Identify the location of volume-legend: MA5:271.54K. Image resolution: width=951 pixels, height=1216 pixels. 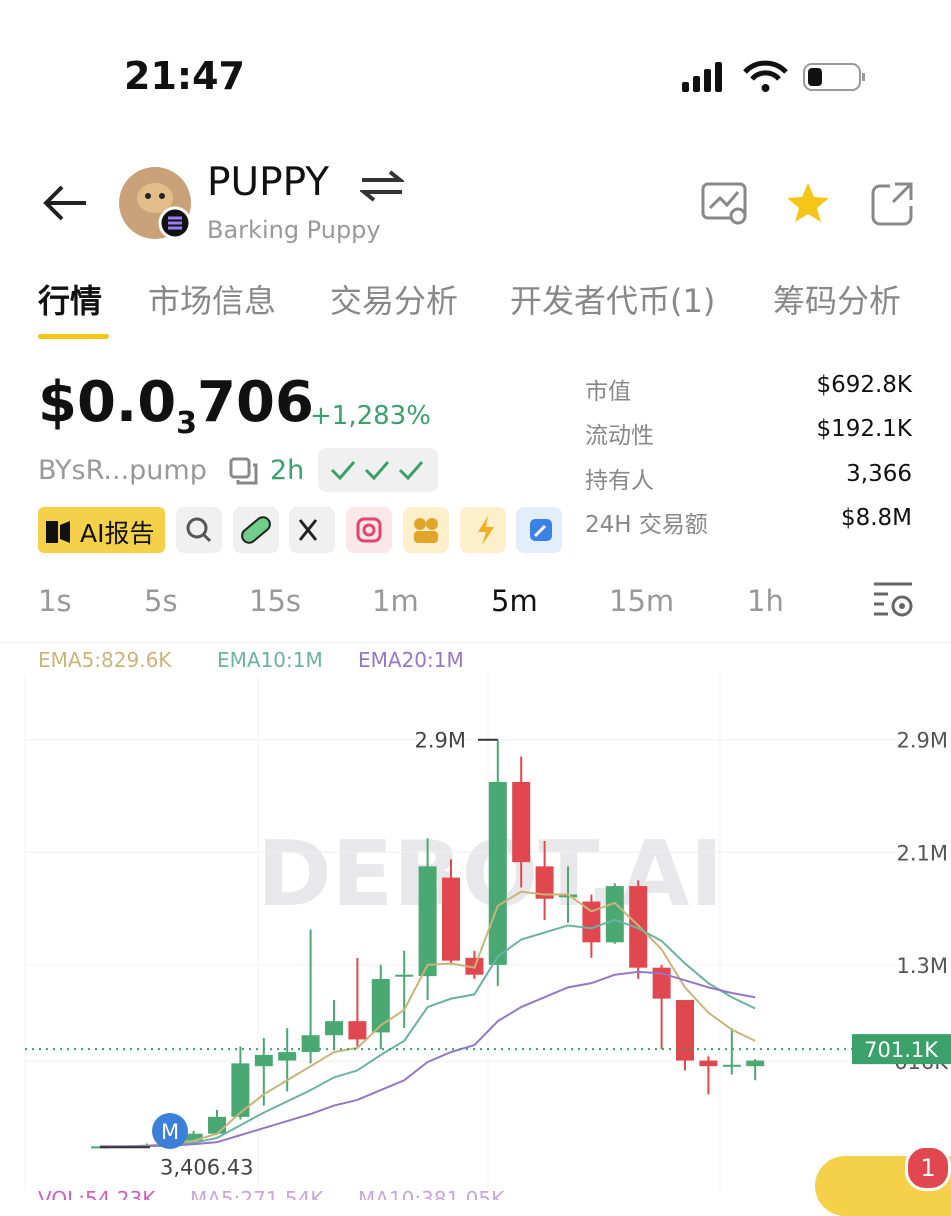
(257, 1193).